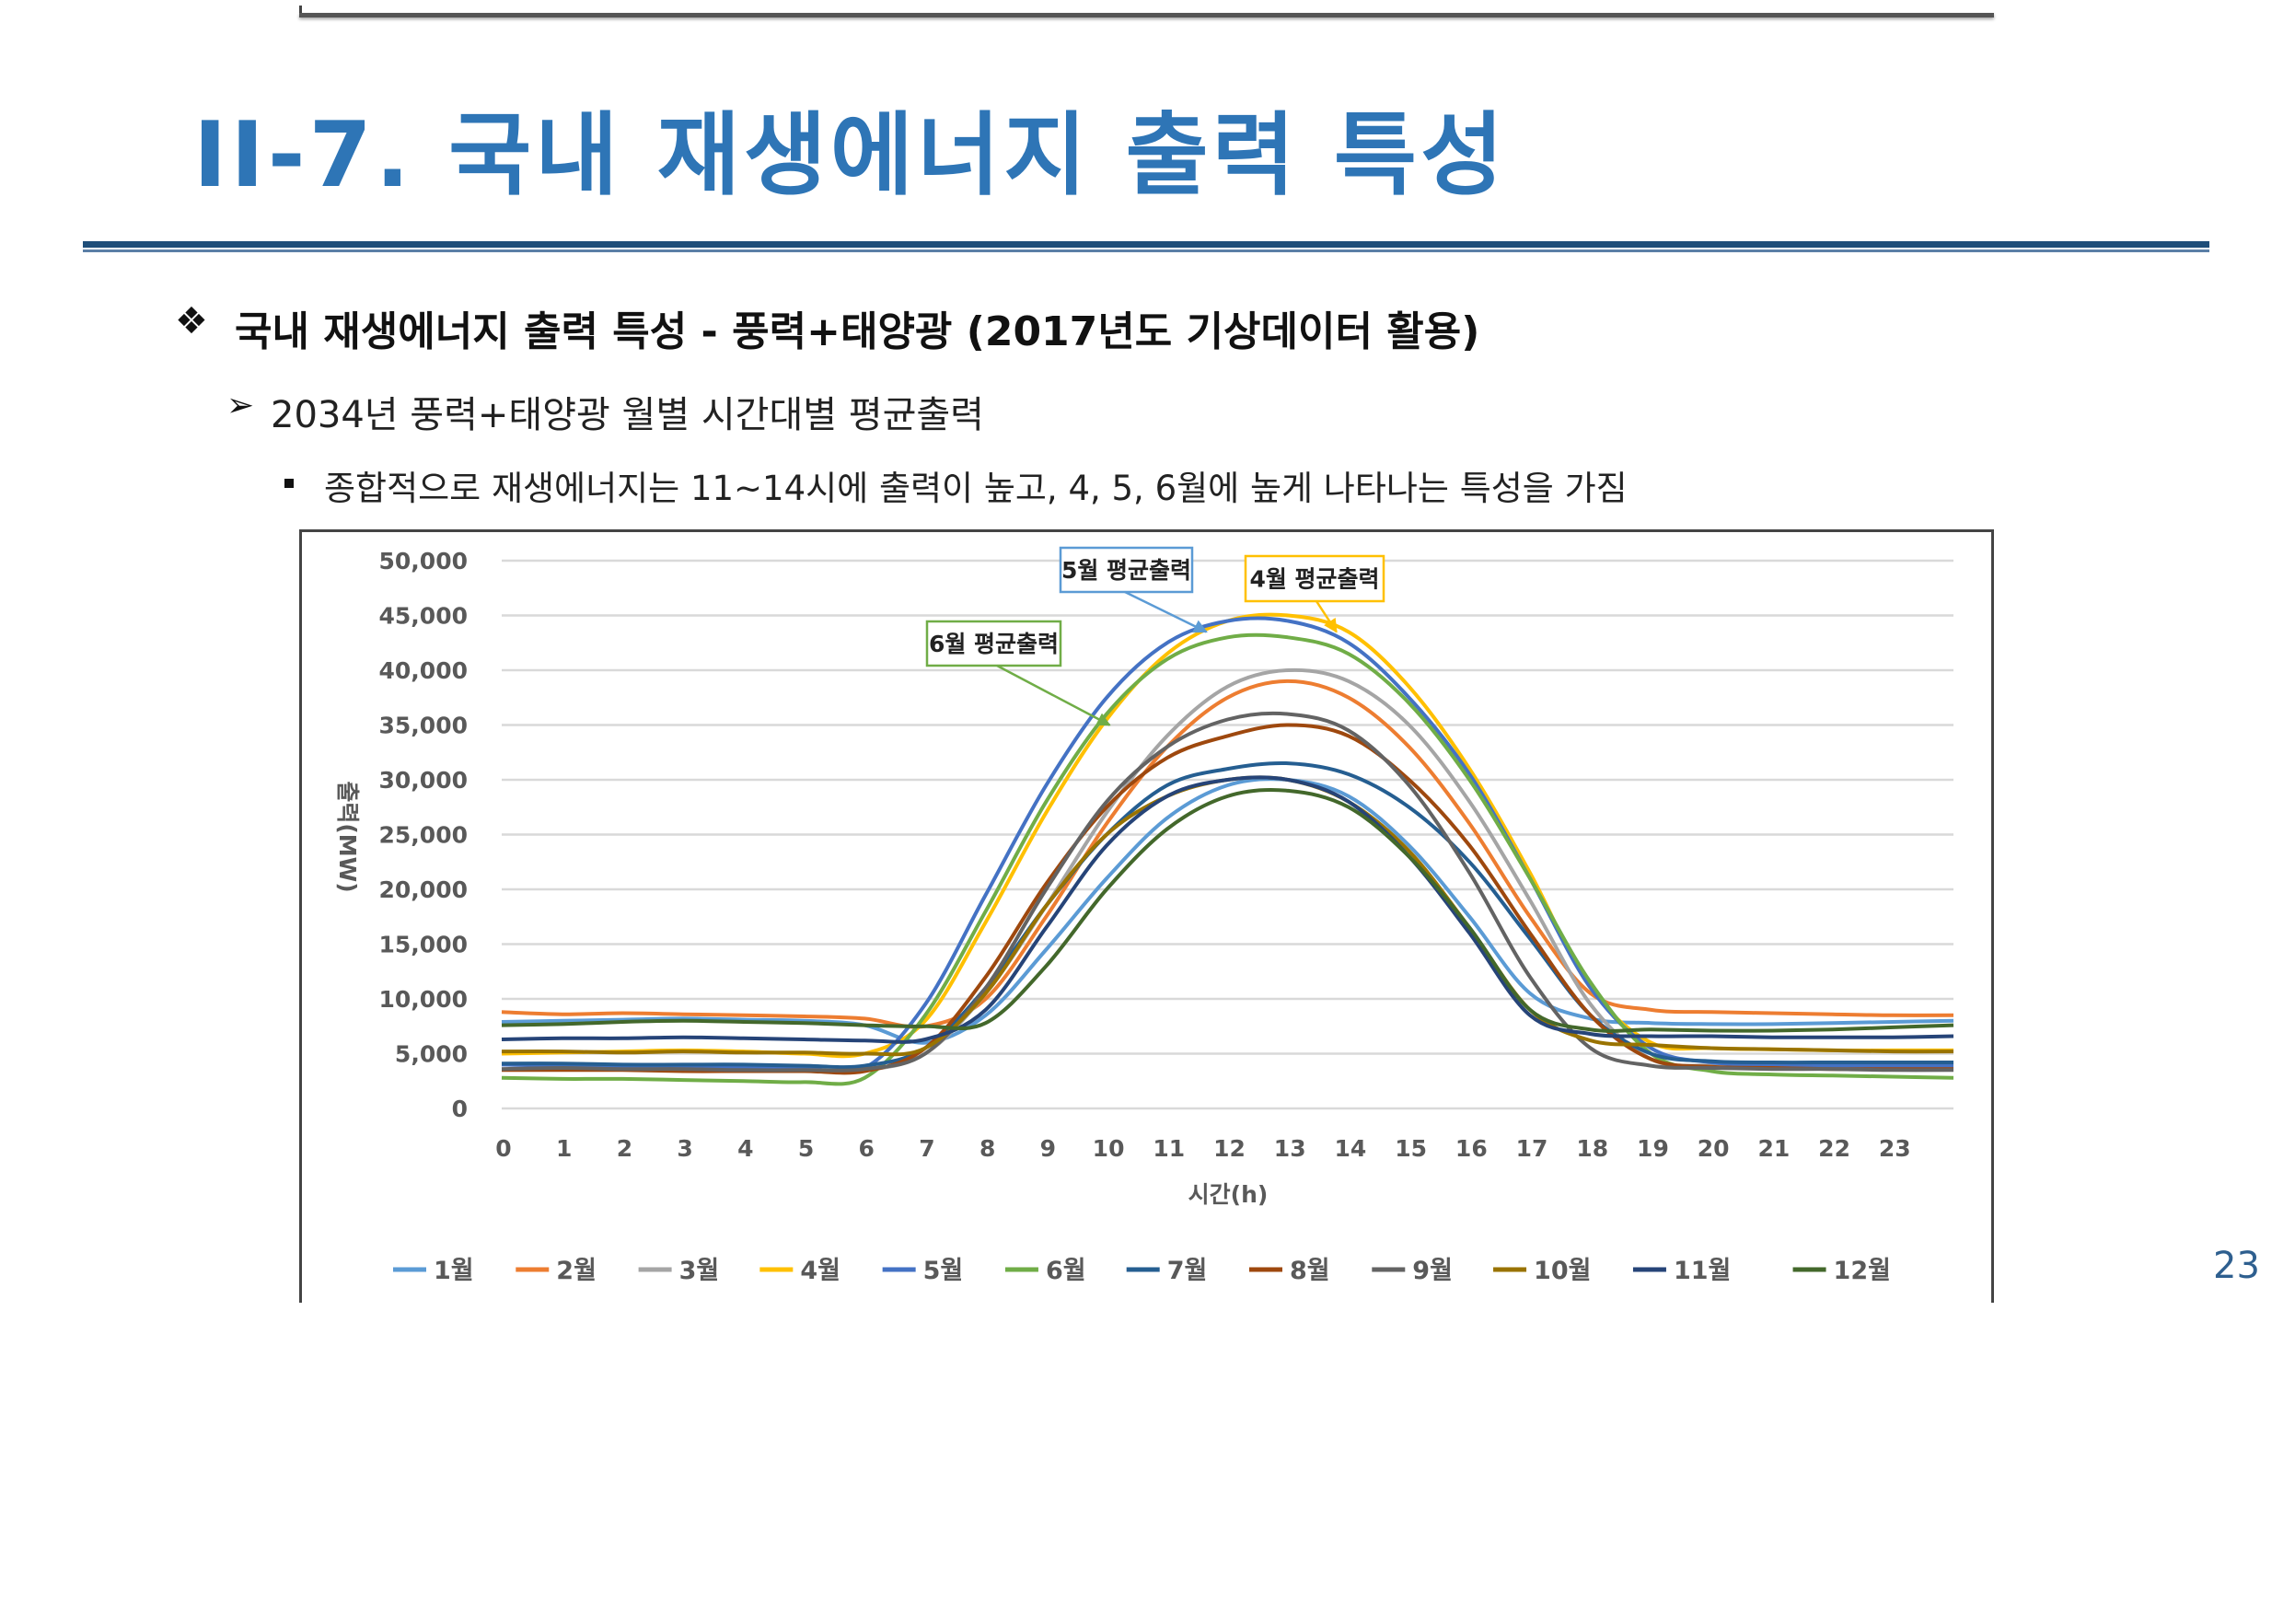 The width and height of the screenshot is (2295, 1624). What do you see at coordinates (850, 155) in the screenshot?
I see `slide-title: II-7. 국내 재생에너지 출력 특성` at bounding box center [850, 155].